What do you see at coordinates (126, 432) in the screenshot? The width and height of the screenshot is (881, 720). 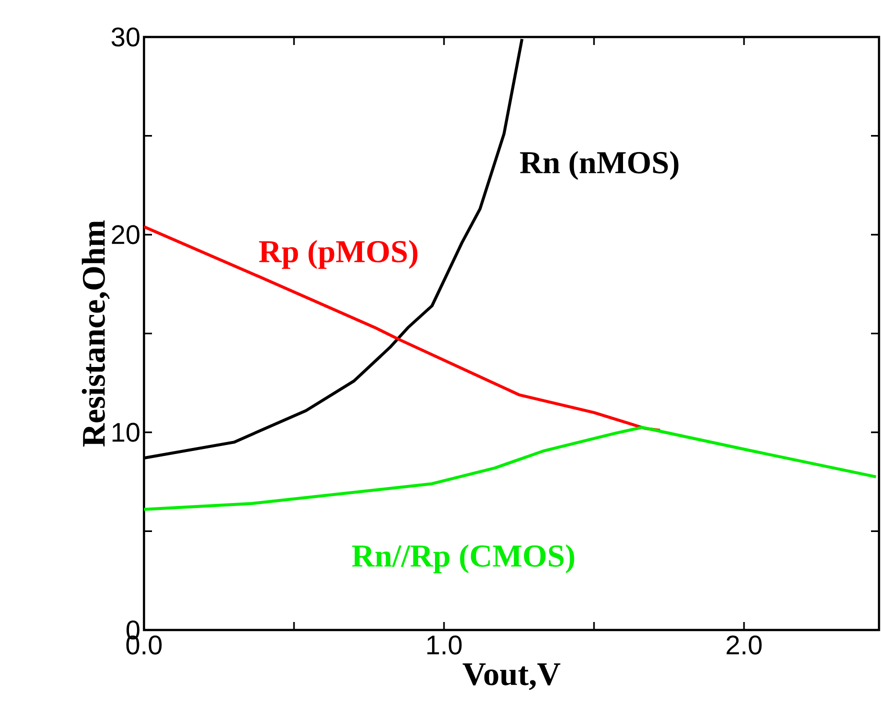 I see `y-tick-label: 10` at bounding box center [126, 432].